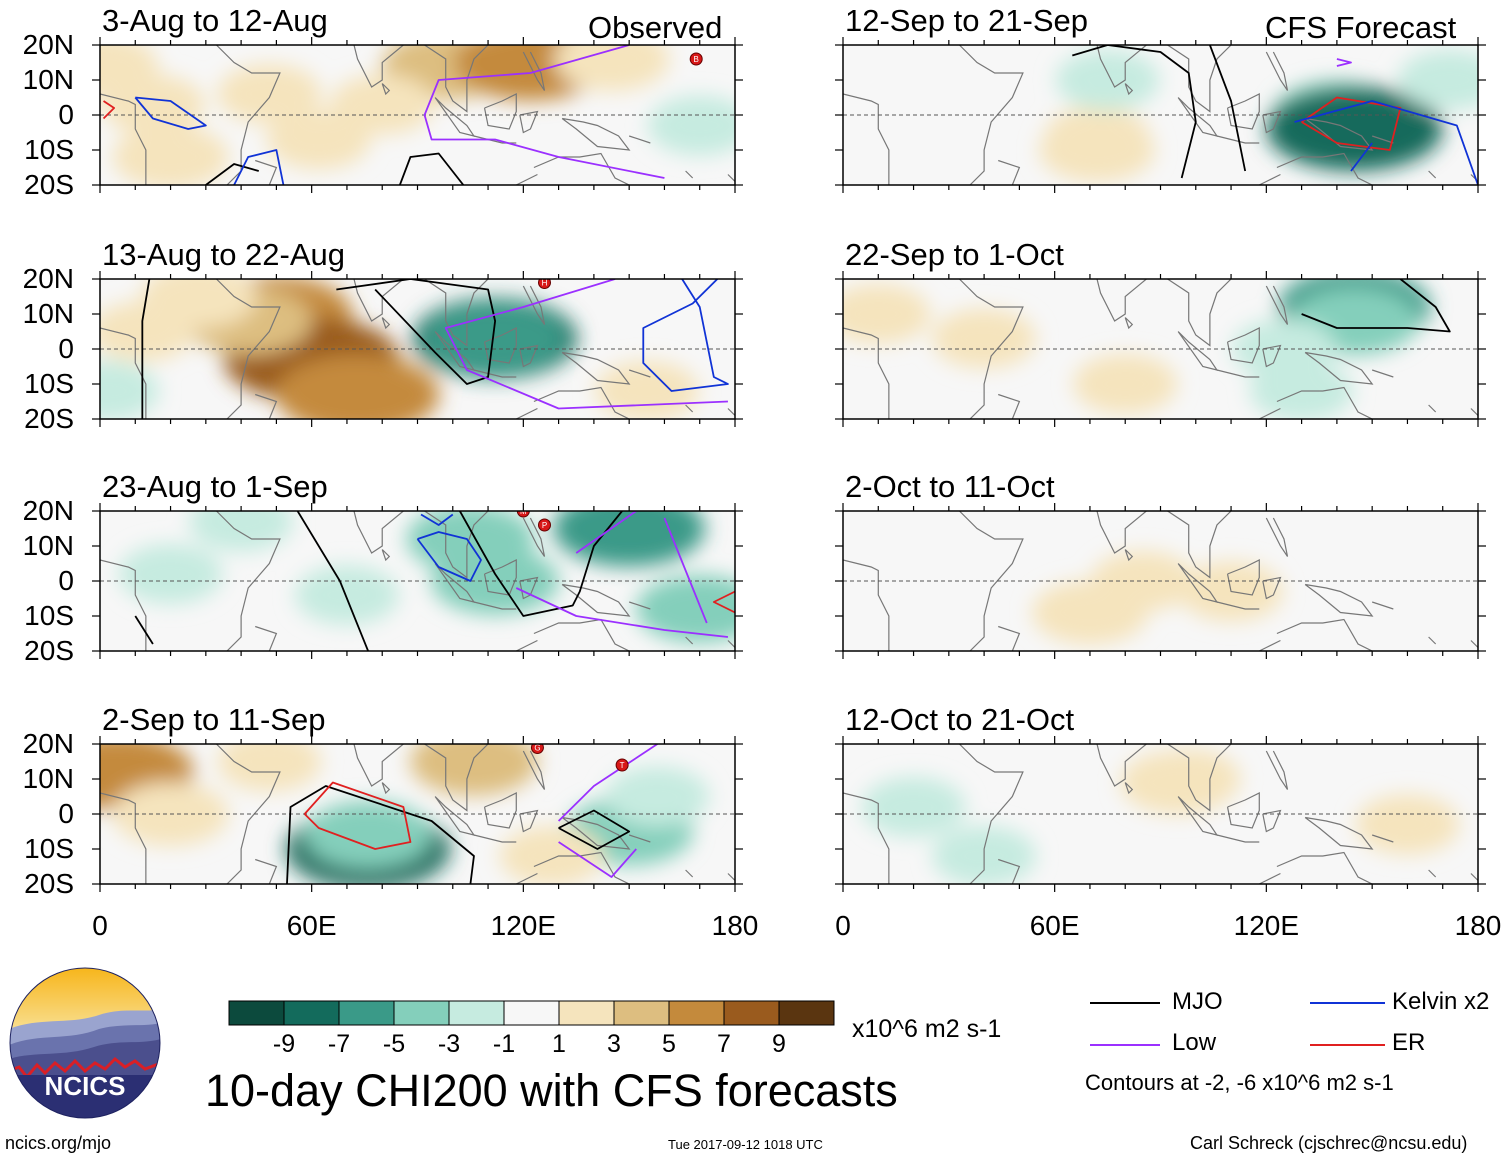 The image size is (1510, 1158). What do you see at coordinates (1441, 1001) in the screenshot?
I see `legend-label-kelvin: Kelvin x2` at bounding box center [1441, 1001].